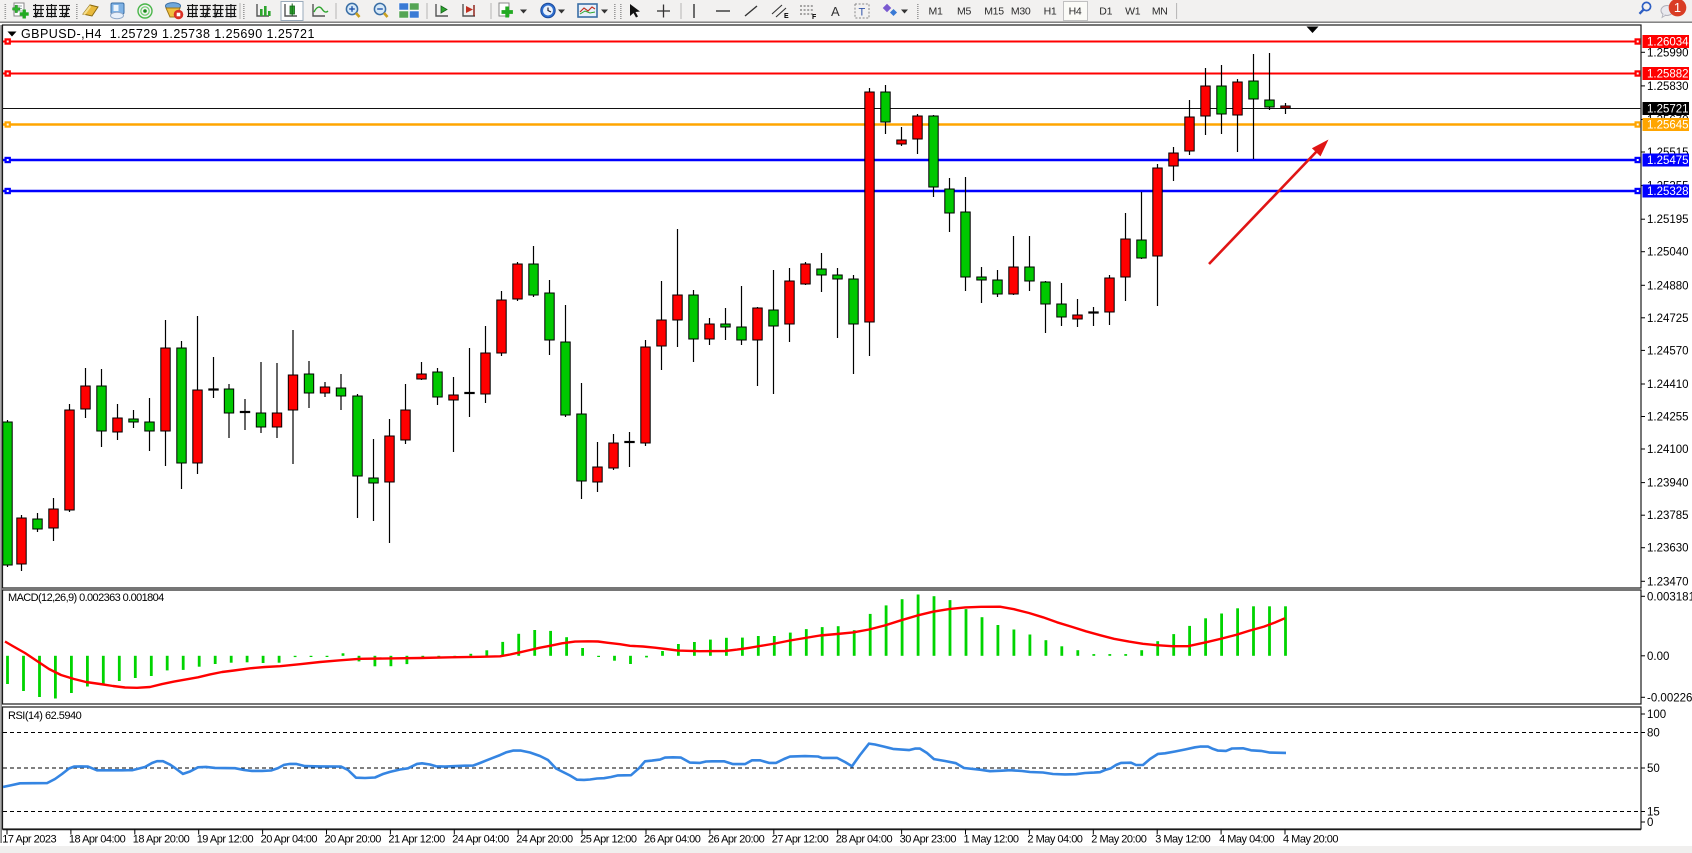 The image size is (1692, 853). I want to click on svg-text: H4, so click(1075, 12).